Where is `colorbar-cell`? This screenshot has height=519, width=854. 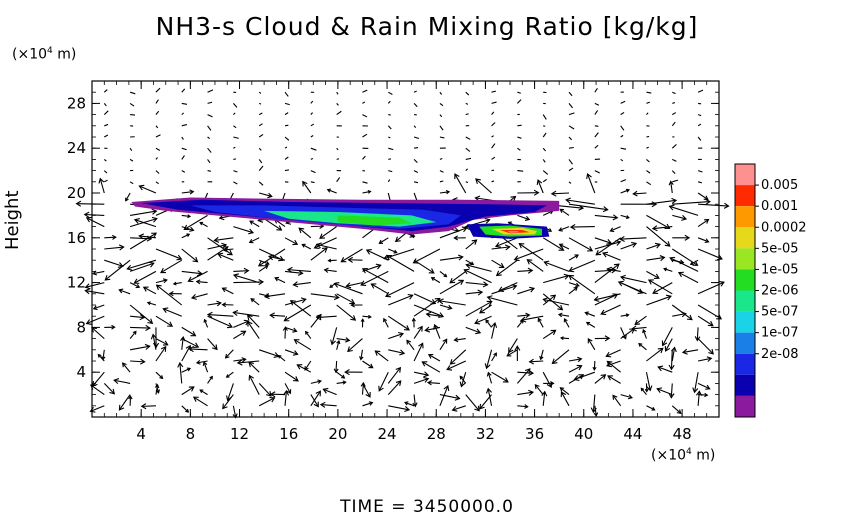
colorbar-cell is located at coordinates (745, 280).